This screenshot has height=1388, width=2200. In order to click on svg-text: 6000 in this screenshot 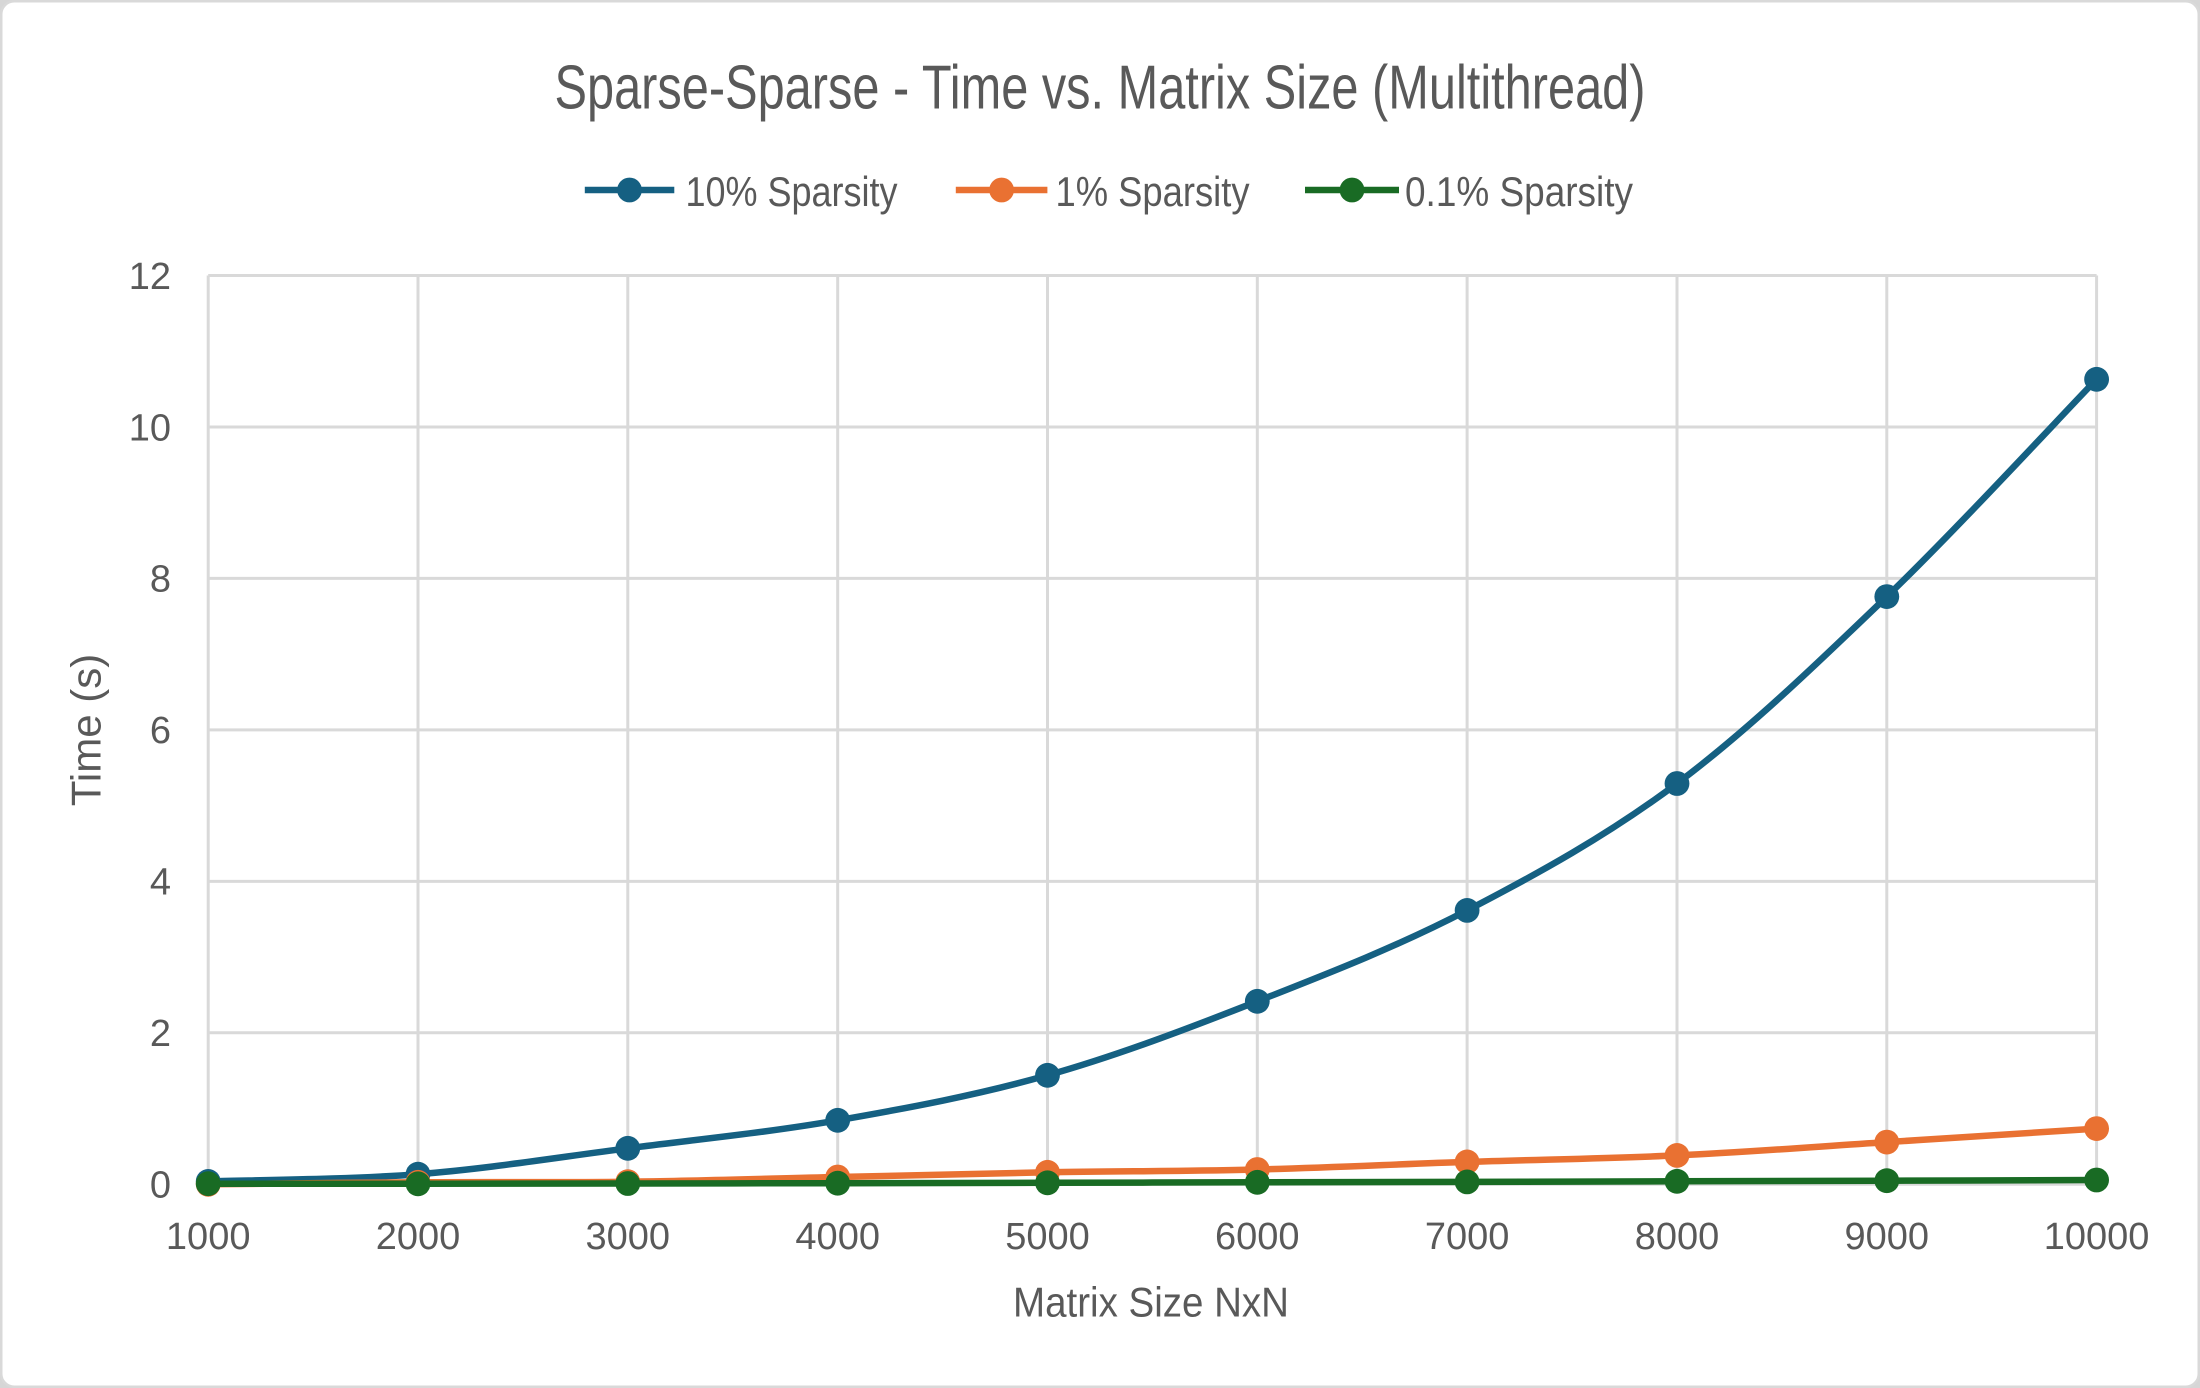, I will do `click(1257, 1237)`.